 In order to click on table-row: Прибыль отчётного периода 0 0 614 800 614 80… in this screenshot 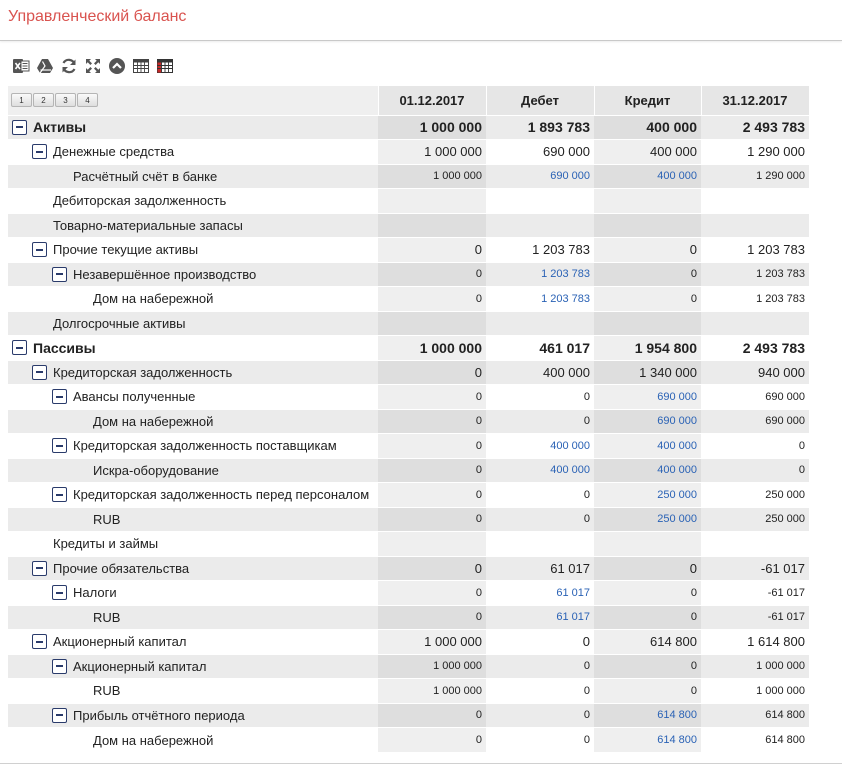, I will do `click(408, 715)`.